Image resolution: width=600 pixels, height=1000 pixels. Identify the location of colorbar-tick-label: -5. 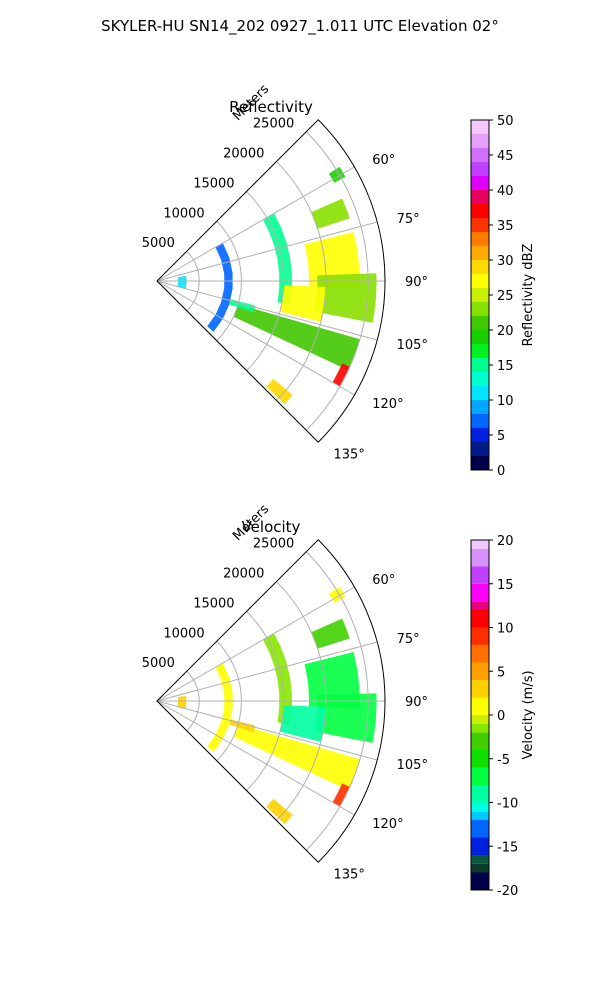
(503, 760).